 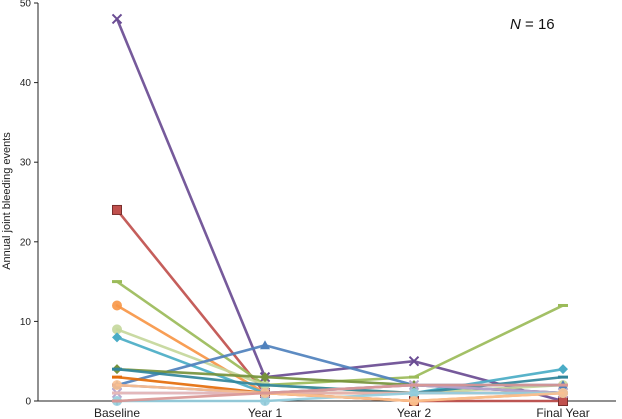 What do you see at coordinates (515, 24) in the screenshot?
I see `sample-size-prefix: N` at bounding box center [515, 24].